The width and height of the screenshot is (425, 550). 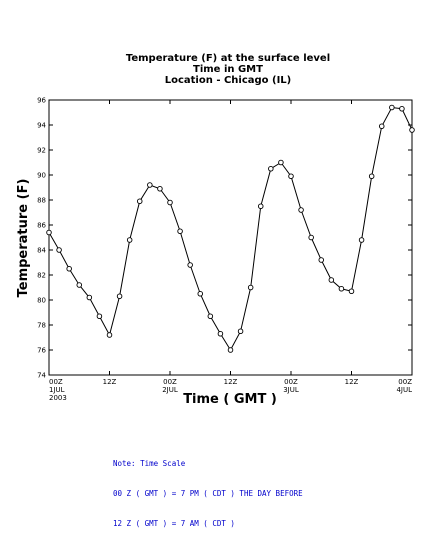 What do you see at coordinates (58, 398) in the screenshot?
I see `x-tick-year: 2003` at bounding box center [58, 398].